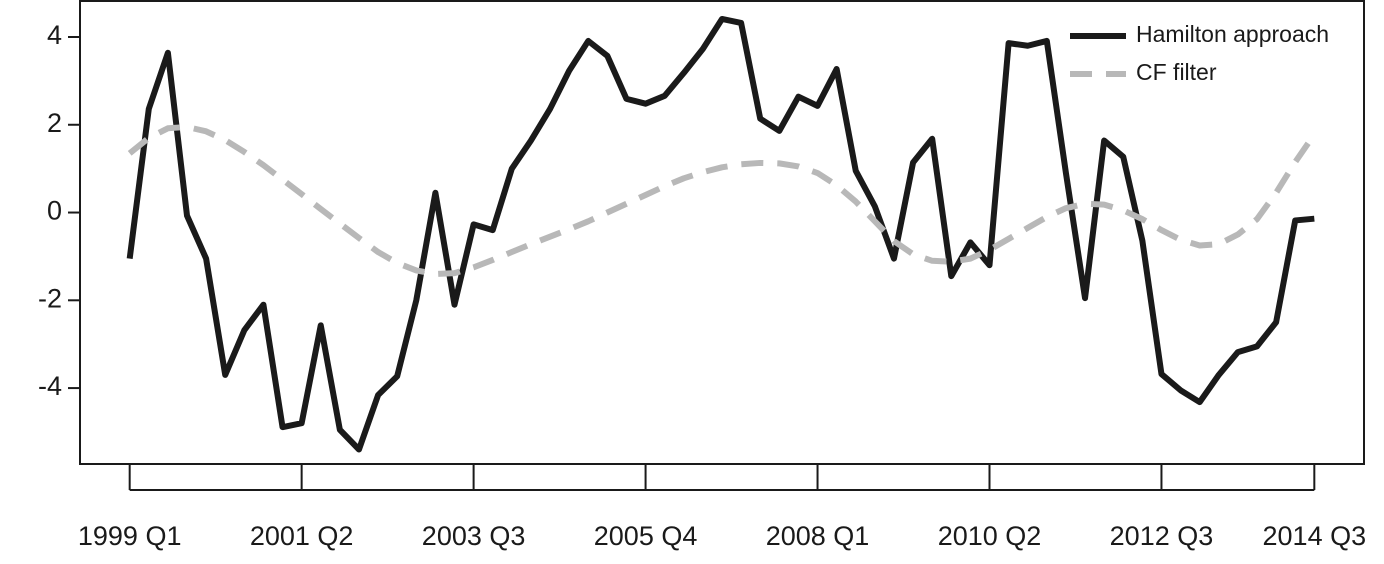  Describe the element at coordinates (1315, 536) in the screenshot. I see `x-tick-label: 2014 Q3` at that location.